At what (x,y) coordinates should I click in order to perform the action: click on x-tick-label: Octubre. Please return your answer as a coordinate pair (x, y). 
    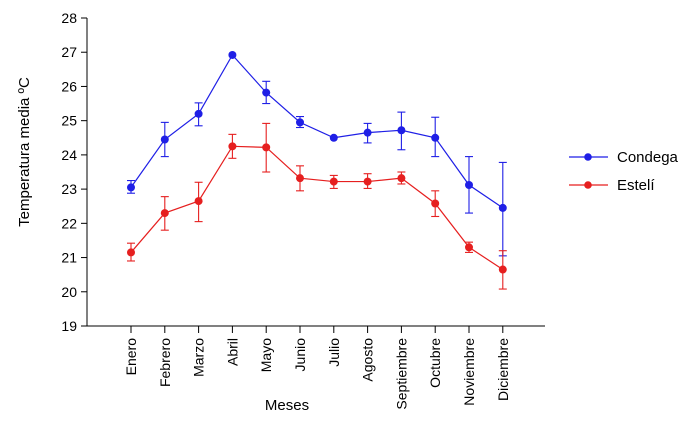
    Looking at the image, I should click on (435, 363).